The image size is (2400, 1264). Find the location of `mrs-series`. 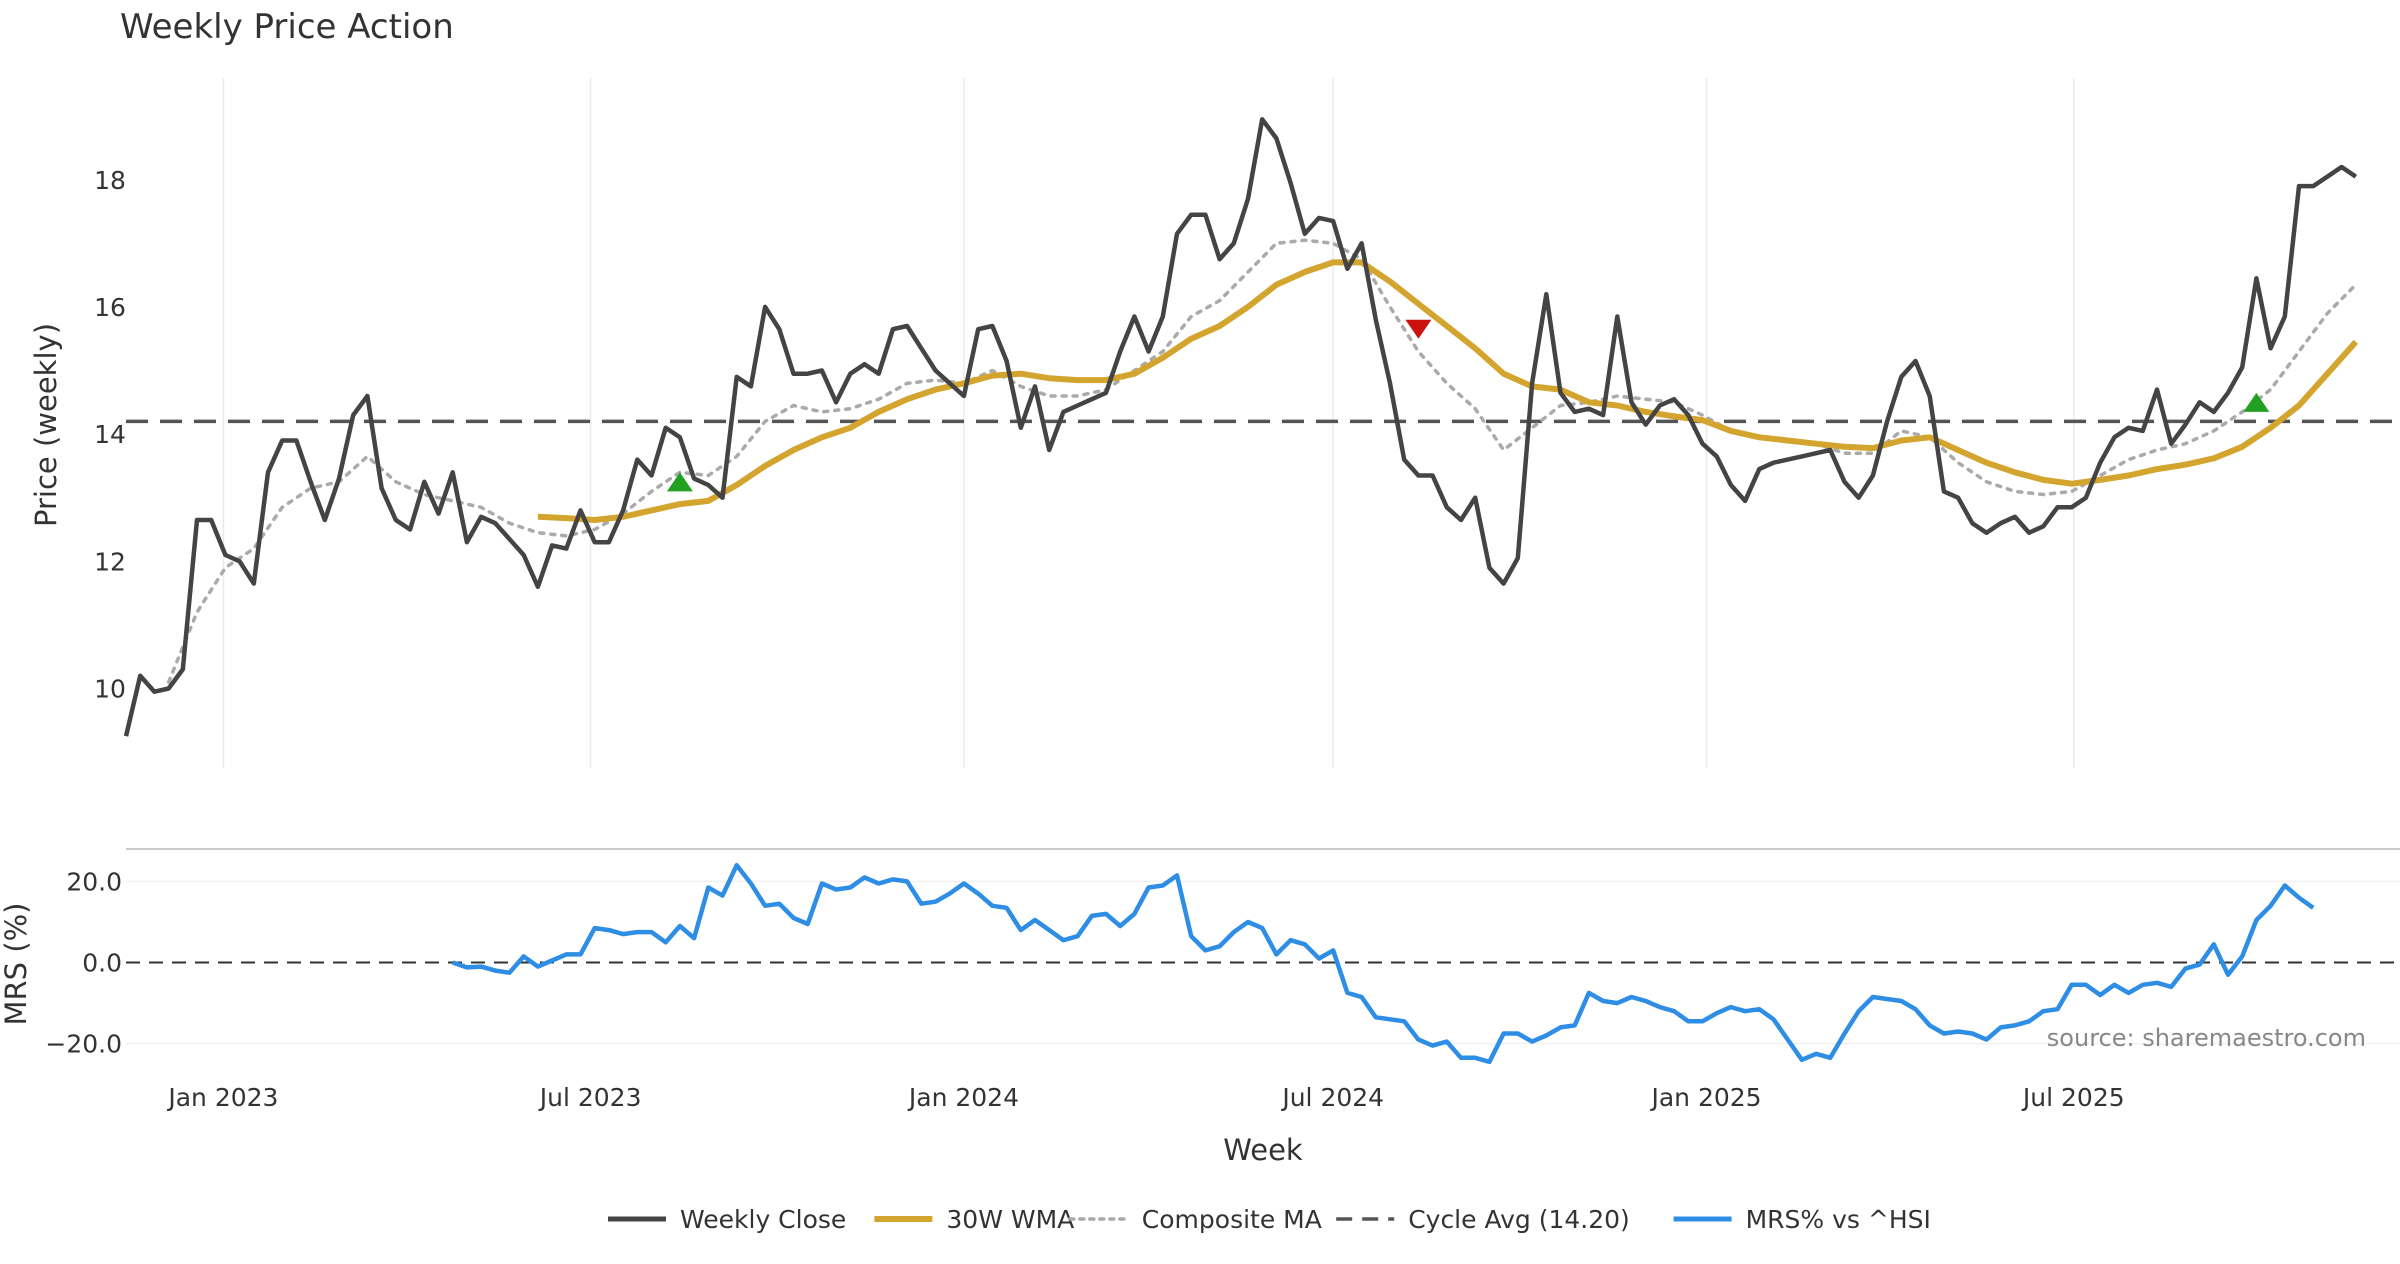

mrs-series is located at coordinates (1383, 963).